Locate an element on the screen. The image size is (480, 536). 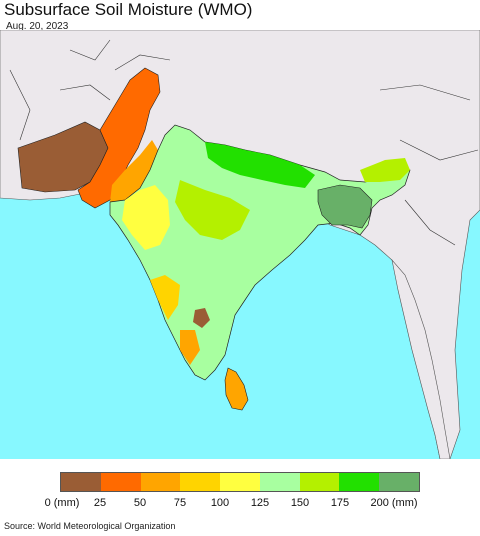
myanmar-coast is located at coordinates (421, 358).